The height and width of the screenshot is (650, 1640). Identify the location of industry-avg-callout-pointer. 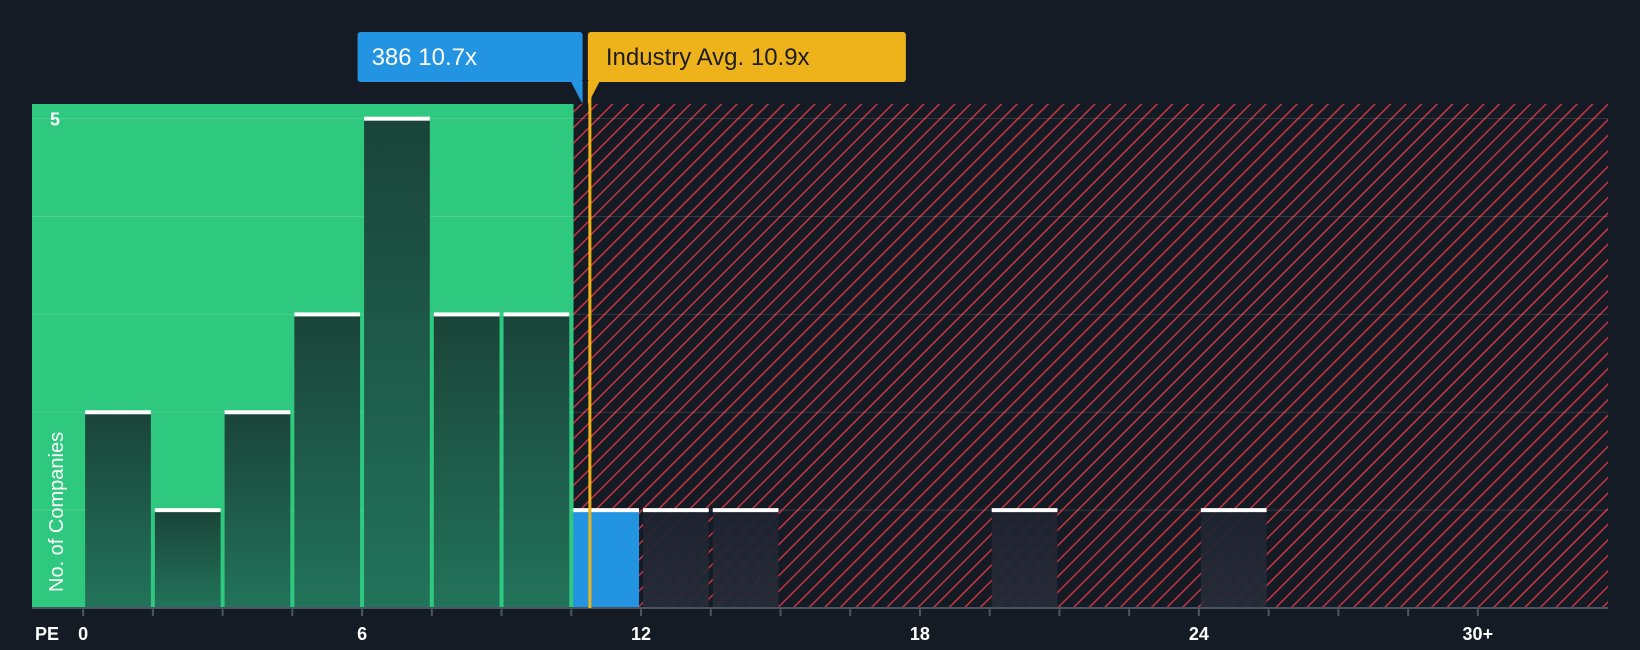
(593, 92).